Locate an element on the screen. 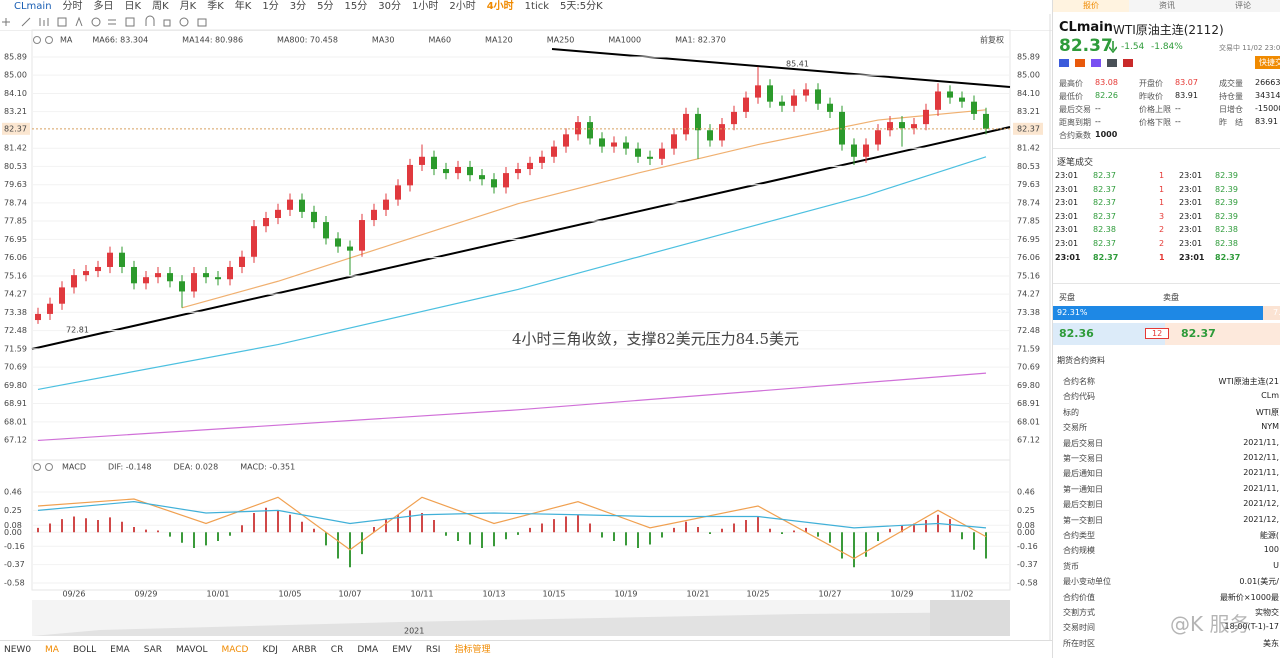 Image resolution: width=1280 pixels, height=658 pixels. indicator-tab: KDJ is located at coordinates (270, 650).